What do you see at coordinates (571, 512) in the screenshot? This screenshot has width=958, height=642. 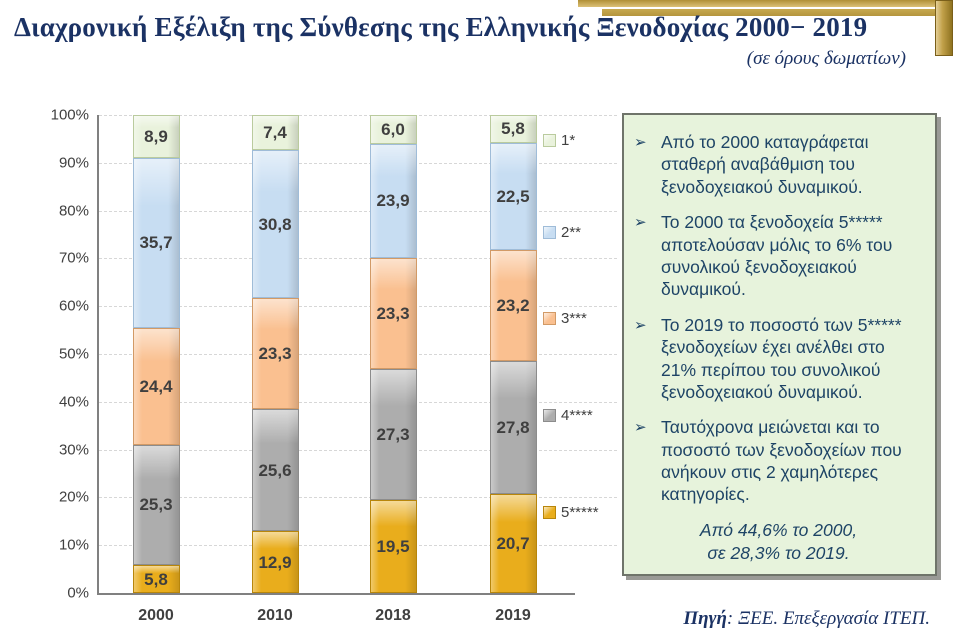 I see `legend-item-5*****: 5*****` at bounding box center [571, 512].